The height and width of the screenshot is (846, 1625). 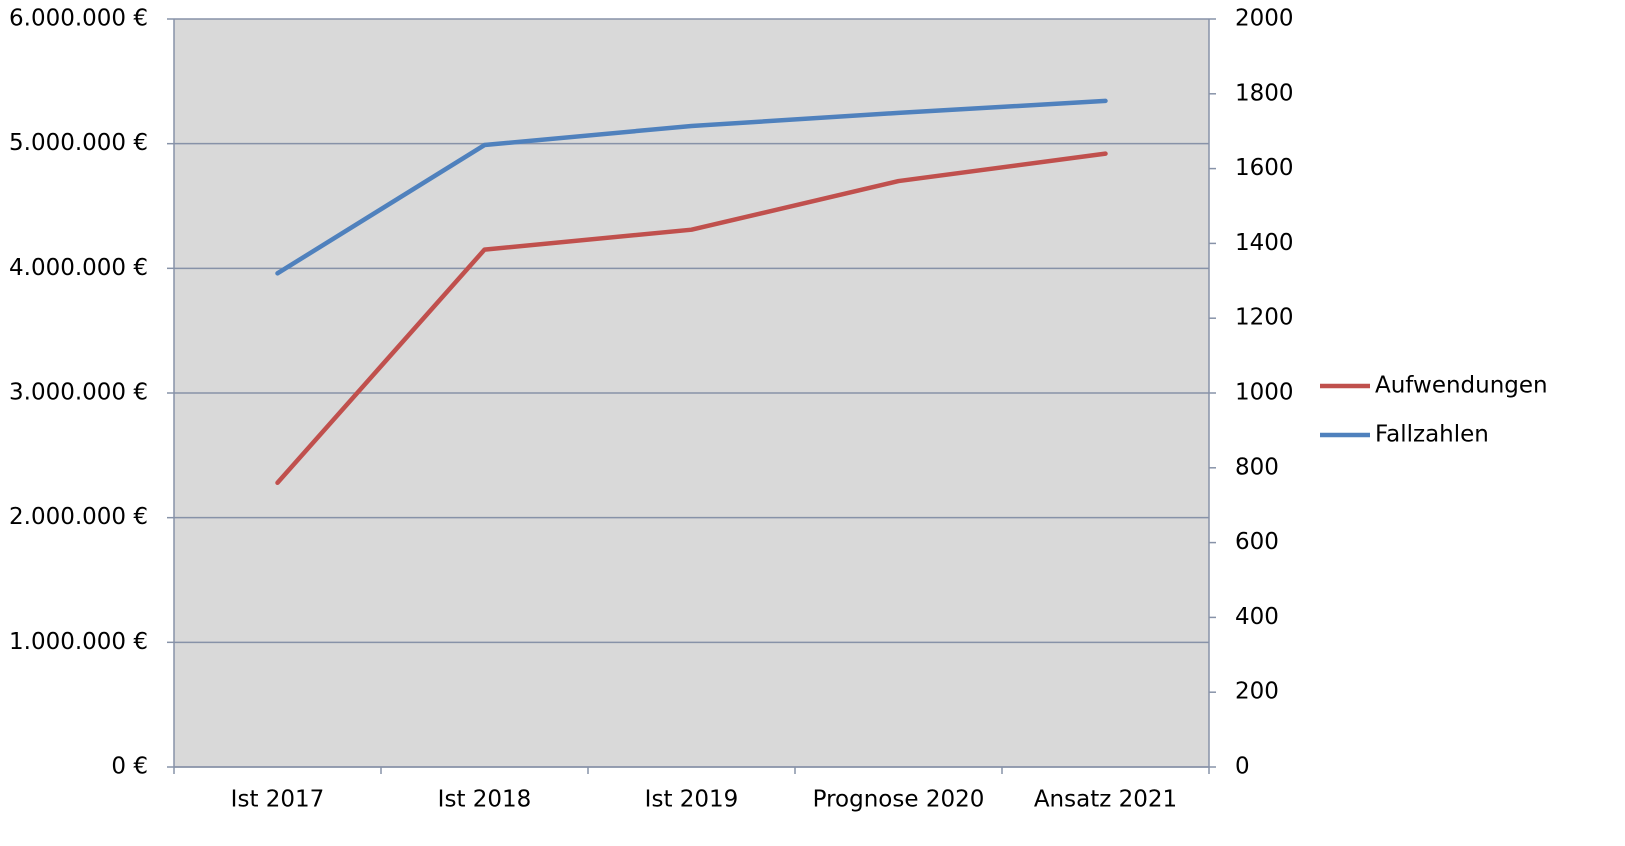 What do you see at coordinates (78, 642) in the screenshot?
I see `y-tick-label: 1.000.000 €` at bounding box center [78, 642].